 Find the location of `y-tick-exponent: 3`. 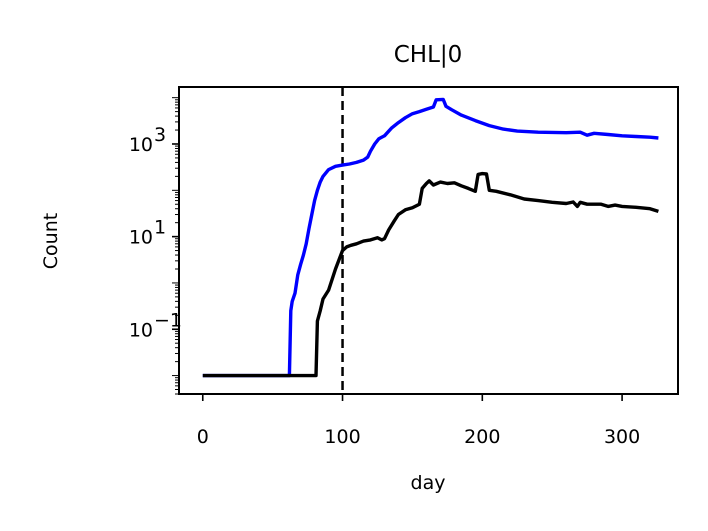

y-tick-exponent: 3 is located at coordinates (160, 135).